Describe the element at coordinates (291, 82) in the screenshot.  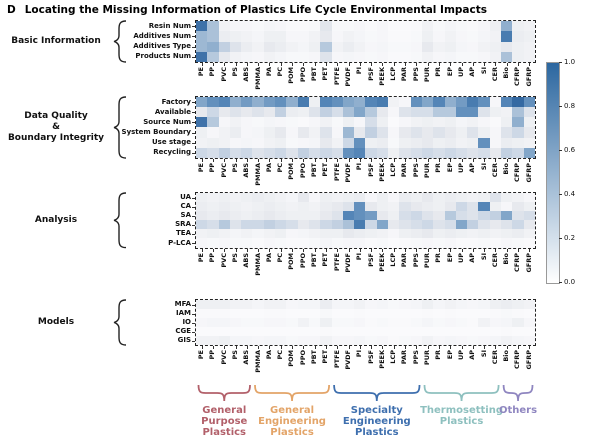
I see `column-tick: POM` at that location.